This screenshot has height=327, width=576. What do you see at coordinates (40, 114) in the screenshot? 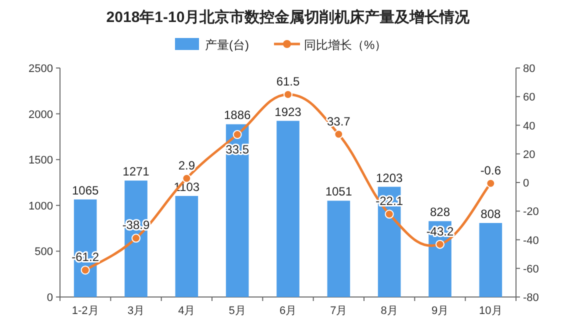
I see `y-tick-label: 2000` at bounding box center [40, 114].